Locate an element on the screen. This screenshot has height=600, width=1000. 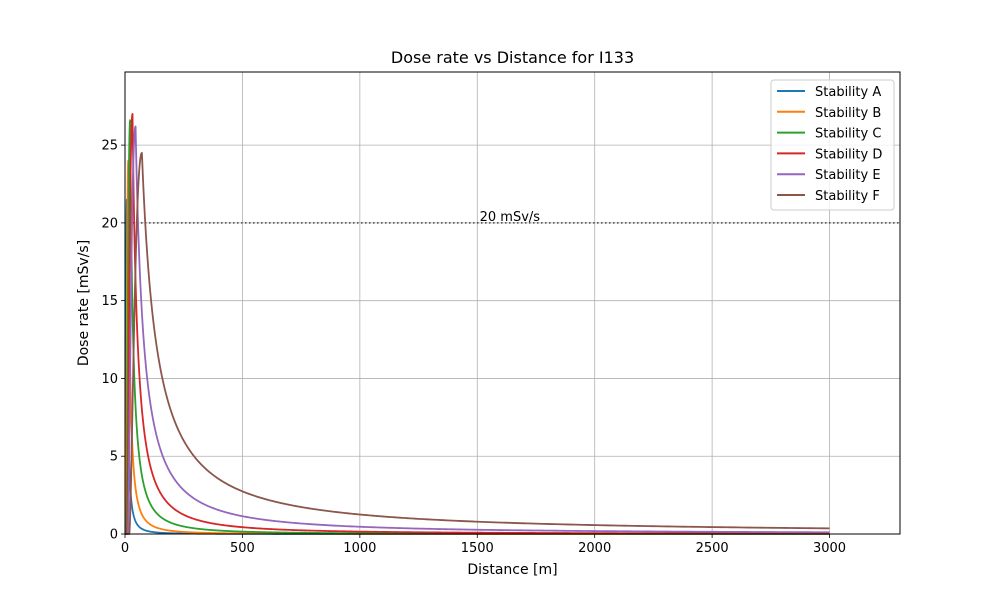
x-tick-label: 500 is located at coordinates (242, 548).